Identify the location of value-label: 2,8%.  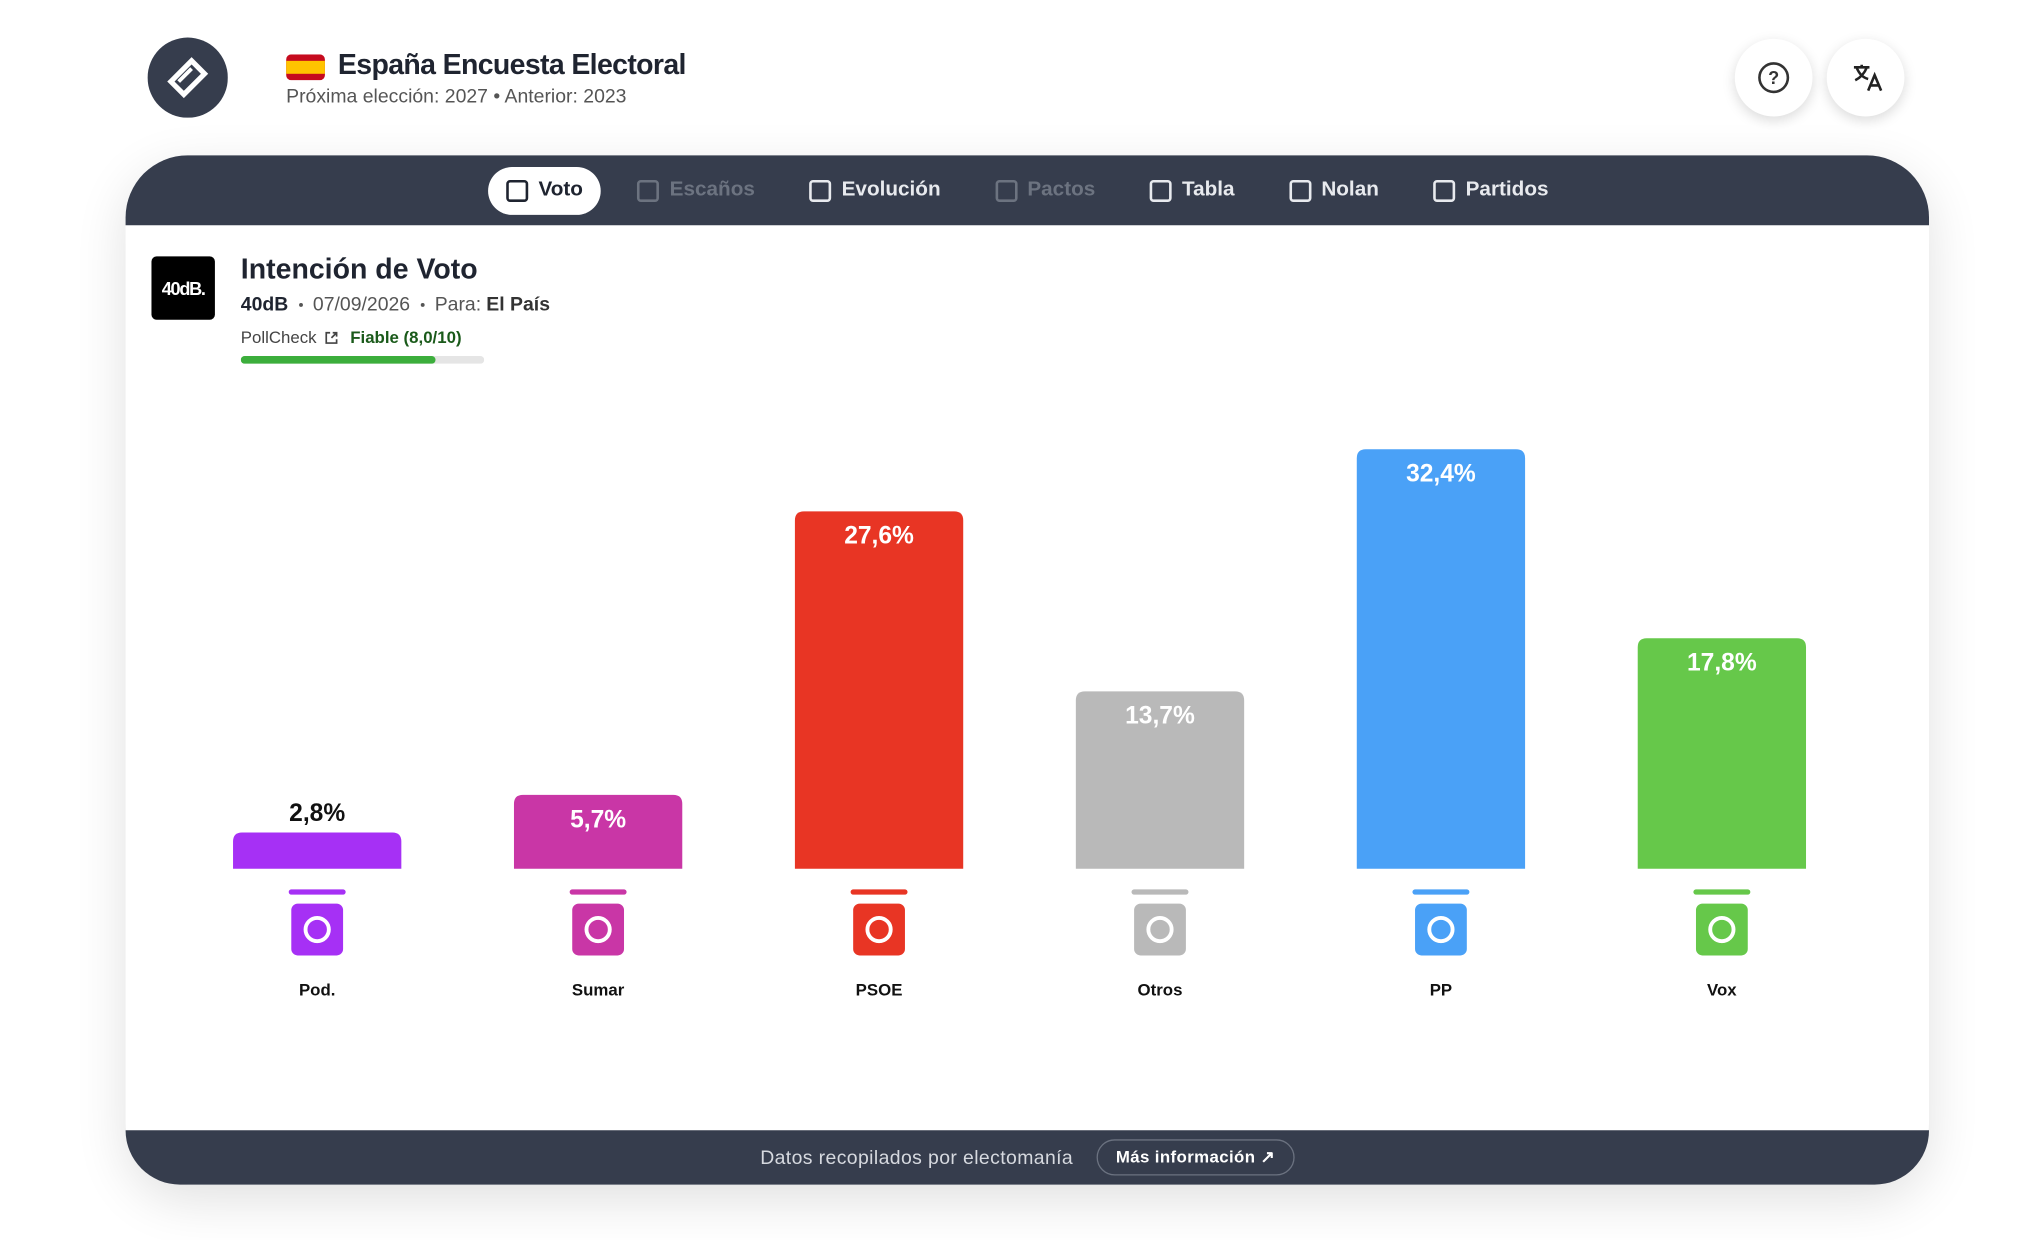
(317, 813).